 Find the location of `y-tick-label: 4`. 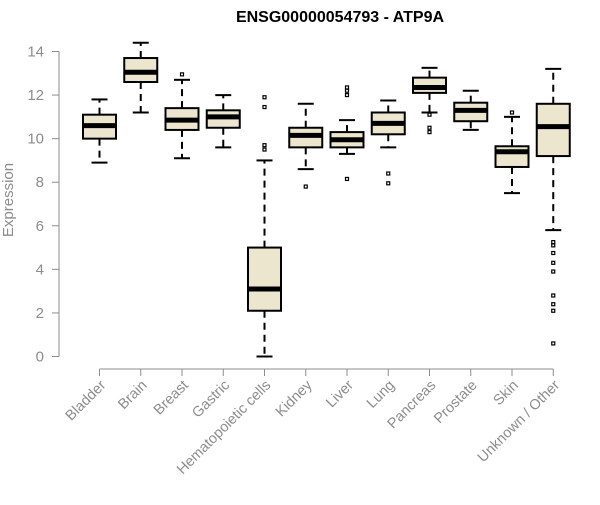

y-tick-label: 4 is located at coordinates (40, 269).